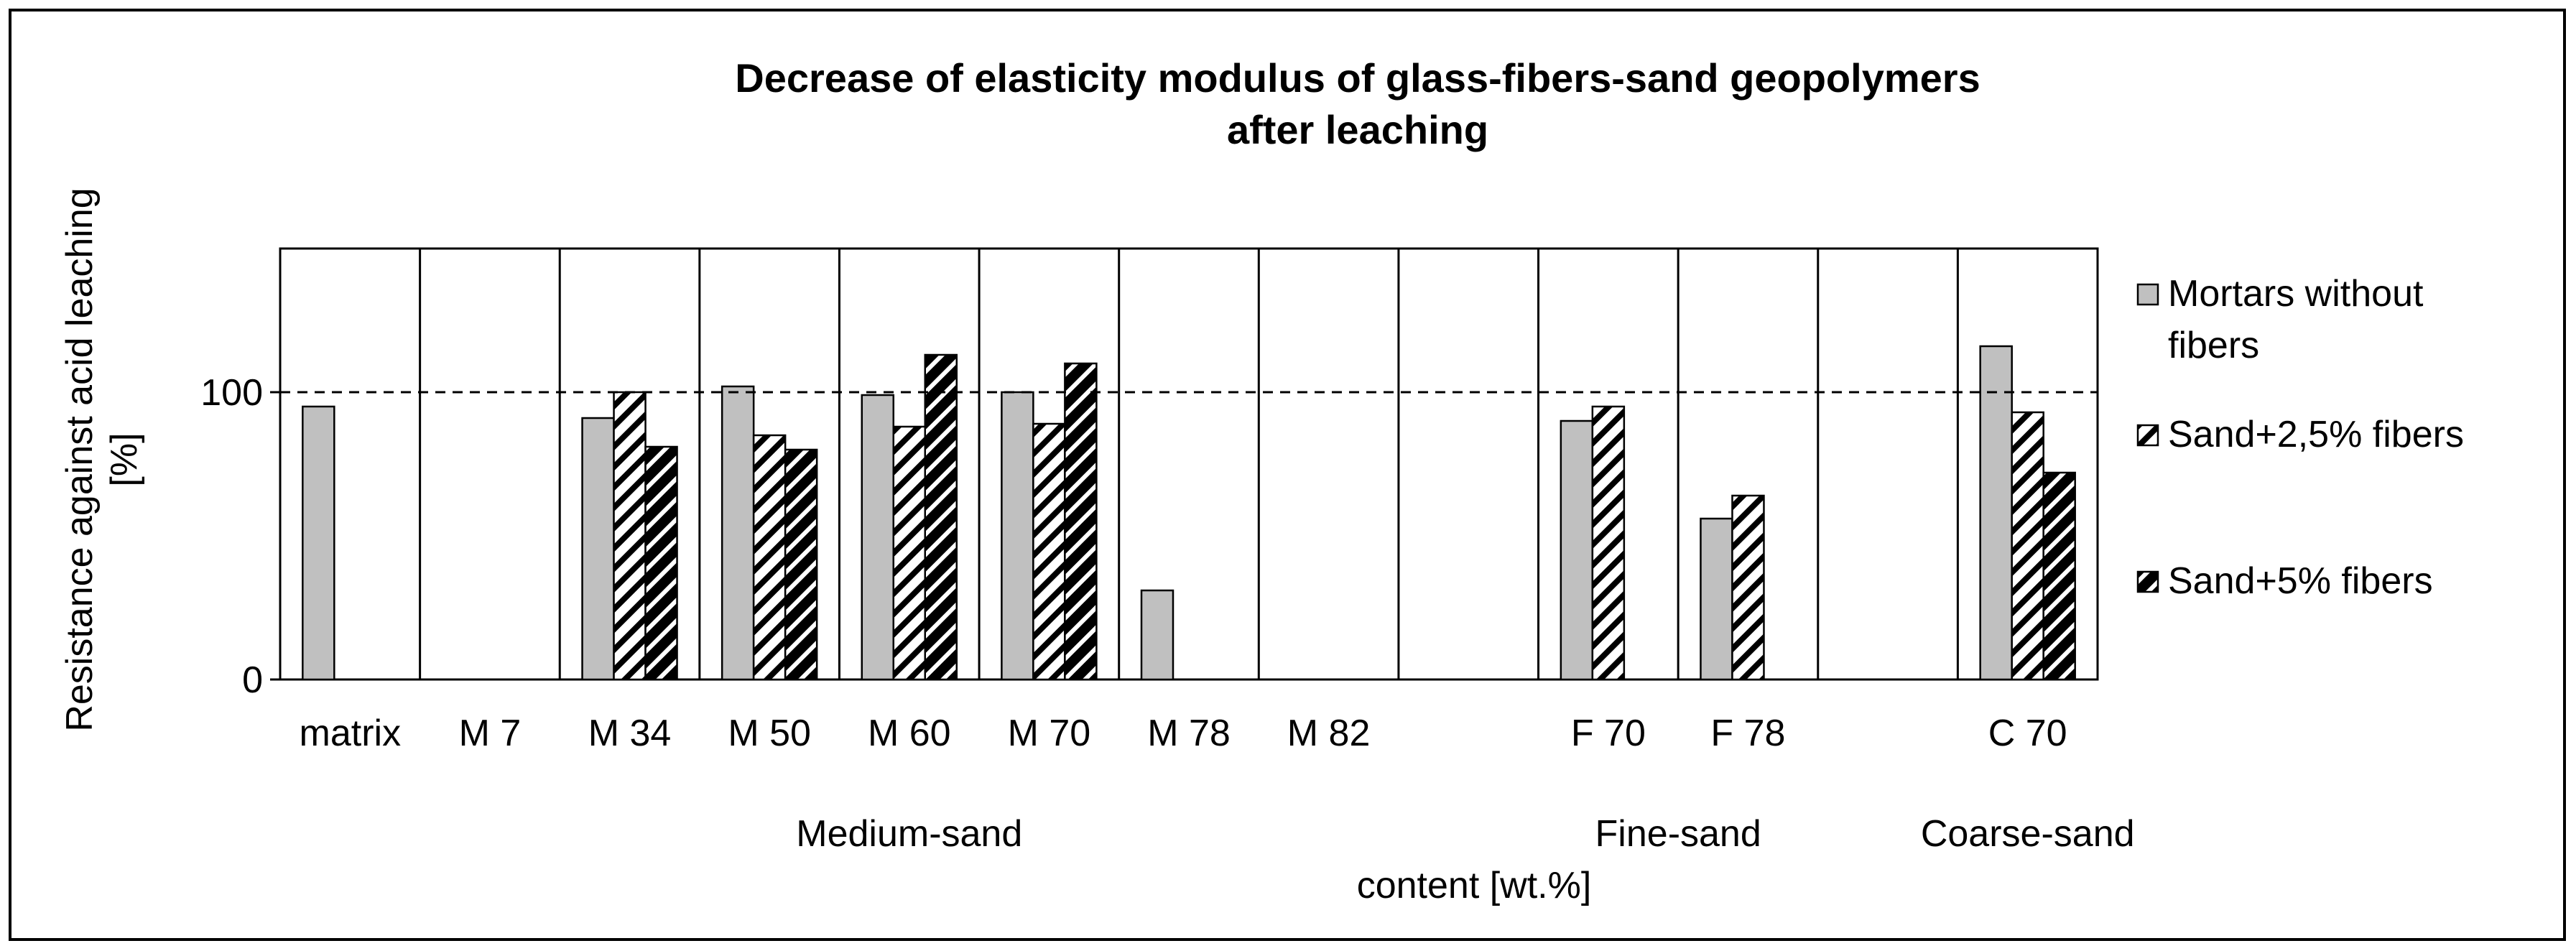 The height and width of the screenshot is (951, 2576). What do you see at coordinates (1474, 885) in the screenshot?
I see `x-axis-label: content [wt.%]` at bounding box center [1474, 885].